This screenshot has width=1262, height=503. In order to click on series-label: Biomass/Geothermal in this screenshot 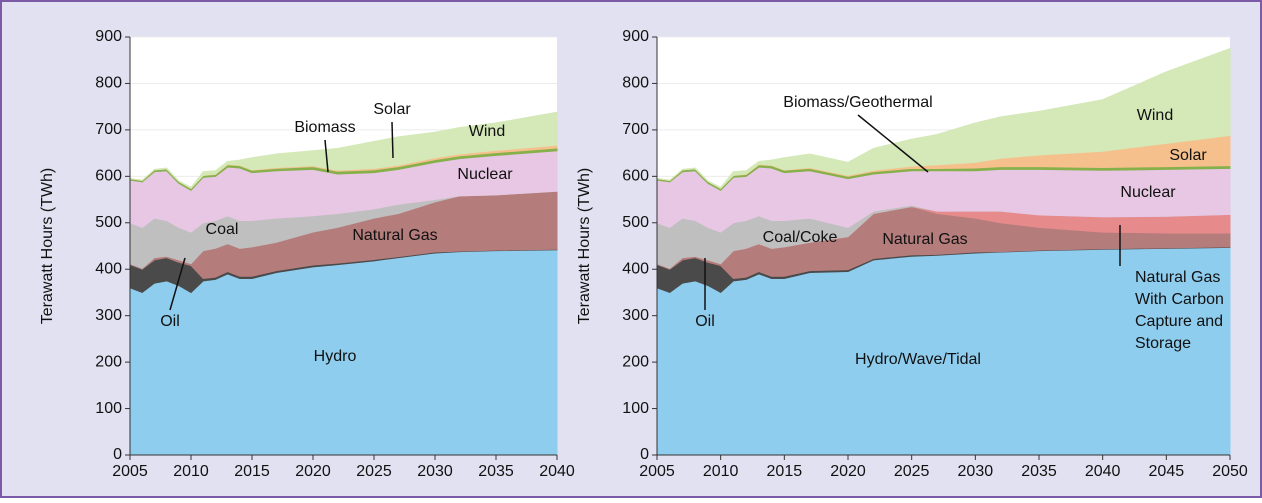, I will do `click(857, 102)`.